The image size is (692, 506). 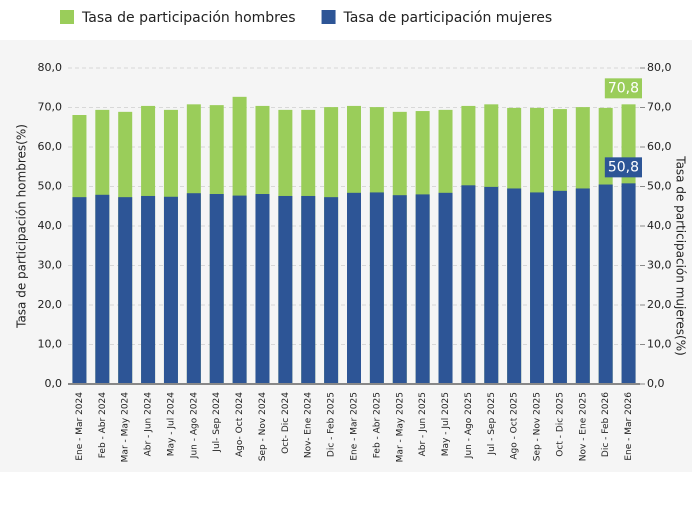 What do you see at coordinates (149, 424) in the screenshot?
I see `x-tick-label: Abr - Jun 2024` at bounding box center [149, 424].